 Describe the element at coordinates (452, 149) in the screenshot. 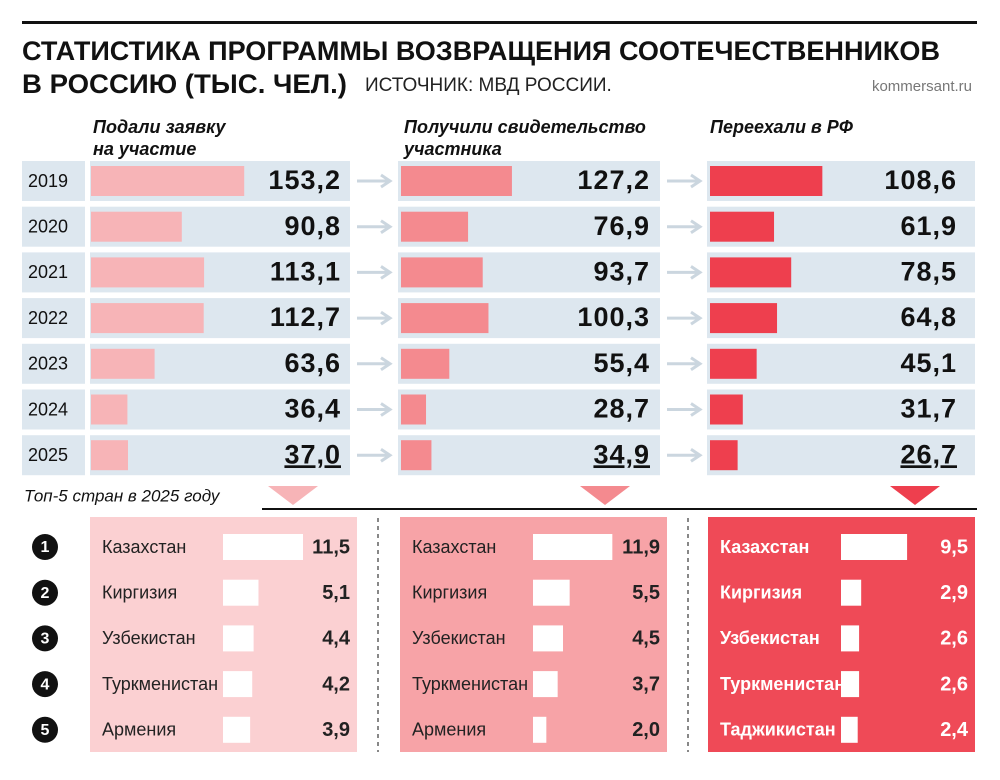

I see `panel-title: участника` at that location.